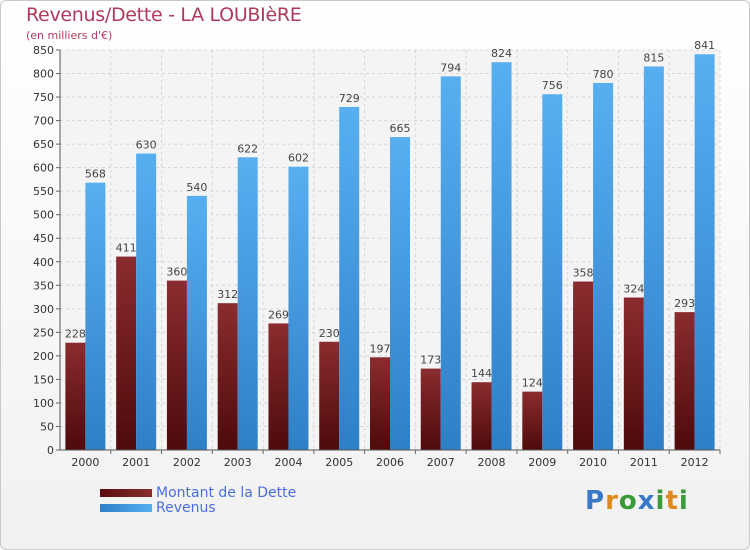 This screenshot has width=750, height=550. I want to click on y-tick-label: 800, so click(43, 74).